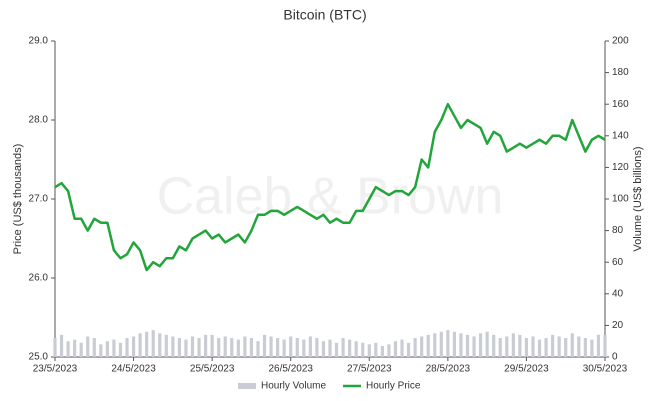  Describe the element at coordinates (324, 15) in the screenshot. I see `chart-title: Bitcoin (BTC)` at that location.